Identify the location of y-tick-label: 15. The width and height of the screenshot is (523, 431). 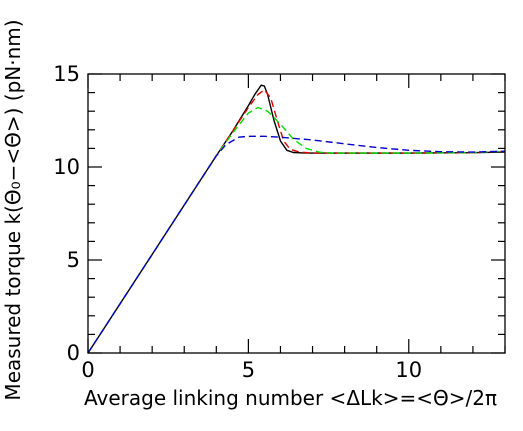
(66, 74).